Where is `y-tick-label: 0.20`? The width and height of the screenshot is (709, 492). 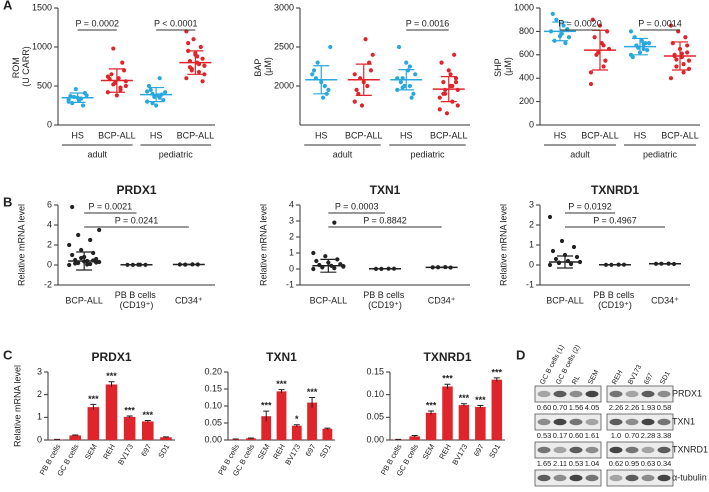 y-tick-label: 0.20 is located at coordinates (213, 371).